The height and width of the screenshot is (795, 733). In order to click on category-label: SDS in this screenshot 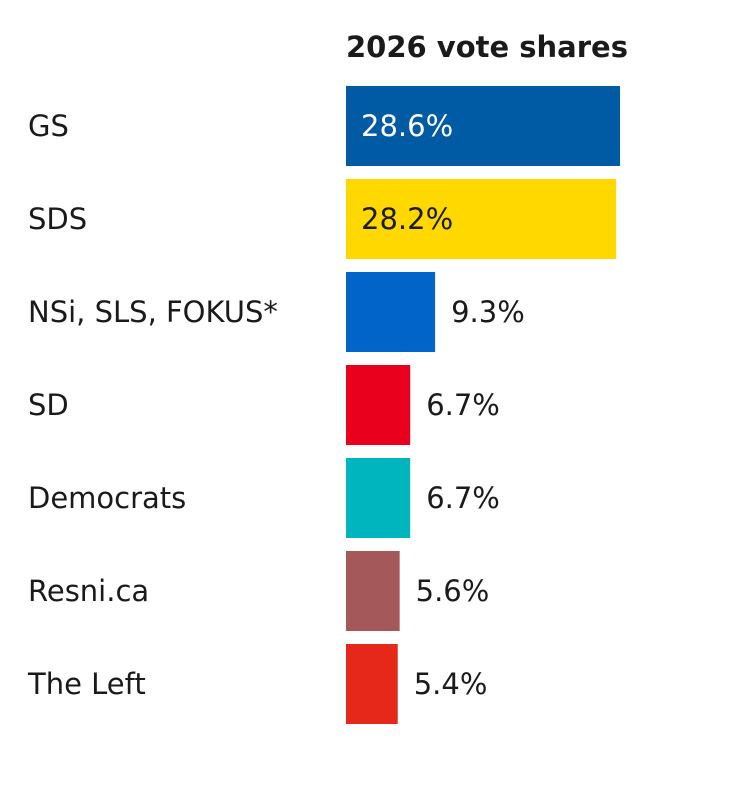, I will do `click(57, 219)`.